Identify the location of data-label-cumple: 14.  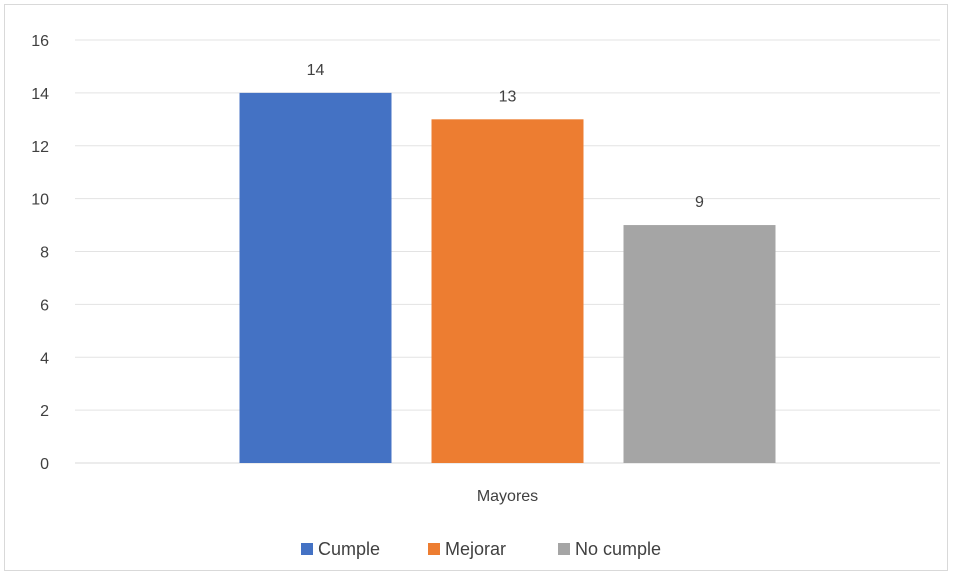
(316, 70).